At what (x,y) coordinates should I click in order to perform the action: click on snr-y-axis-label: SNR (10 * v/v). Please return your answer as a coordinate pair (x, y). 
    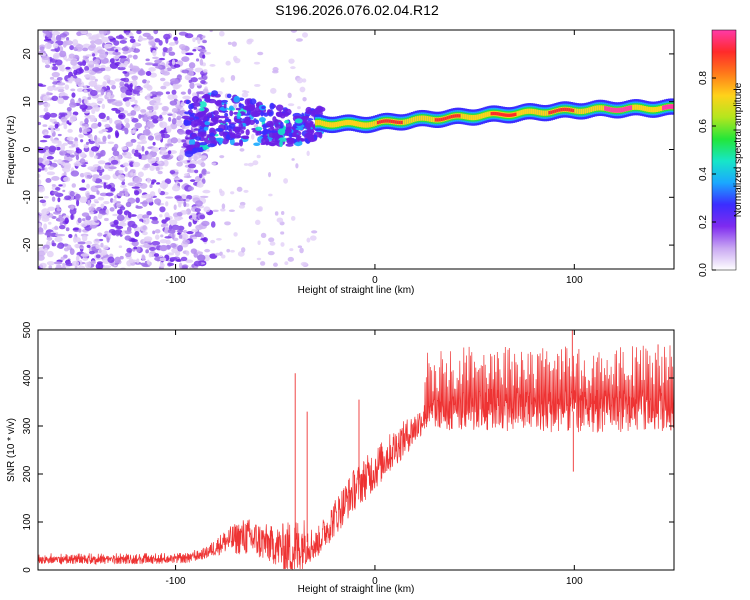
    Looking at the image, I should click on (11, 450).